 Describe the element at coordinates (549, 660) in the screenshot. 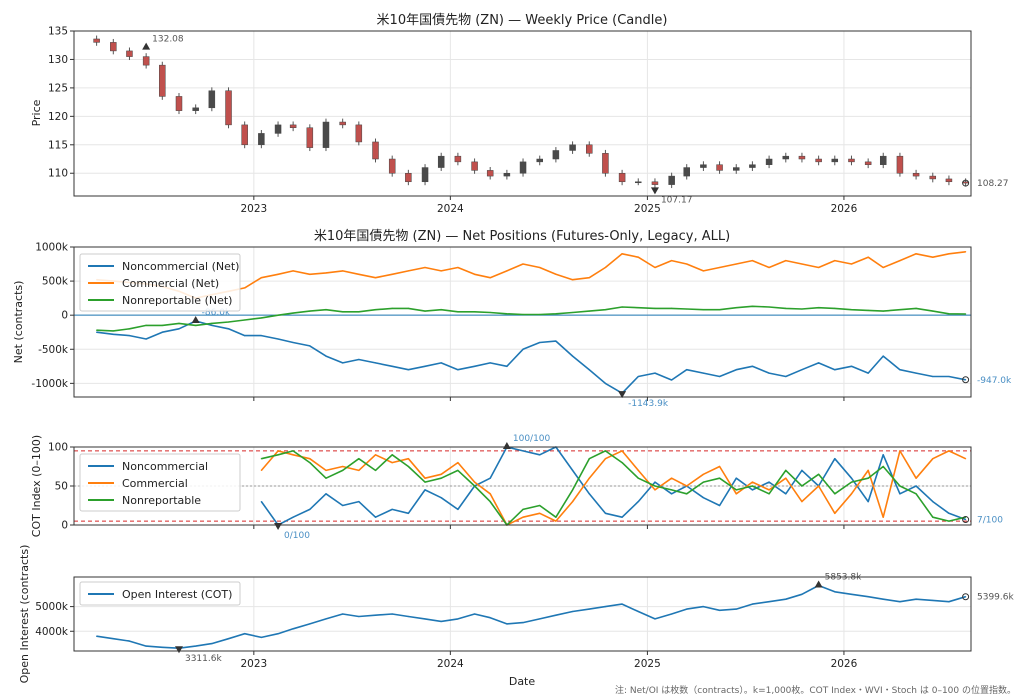

I see `oi-x-ticks: 2023 2024 2025 2026` at that location.